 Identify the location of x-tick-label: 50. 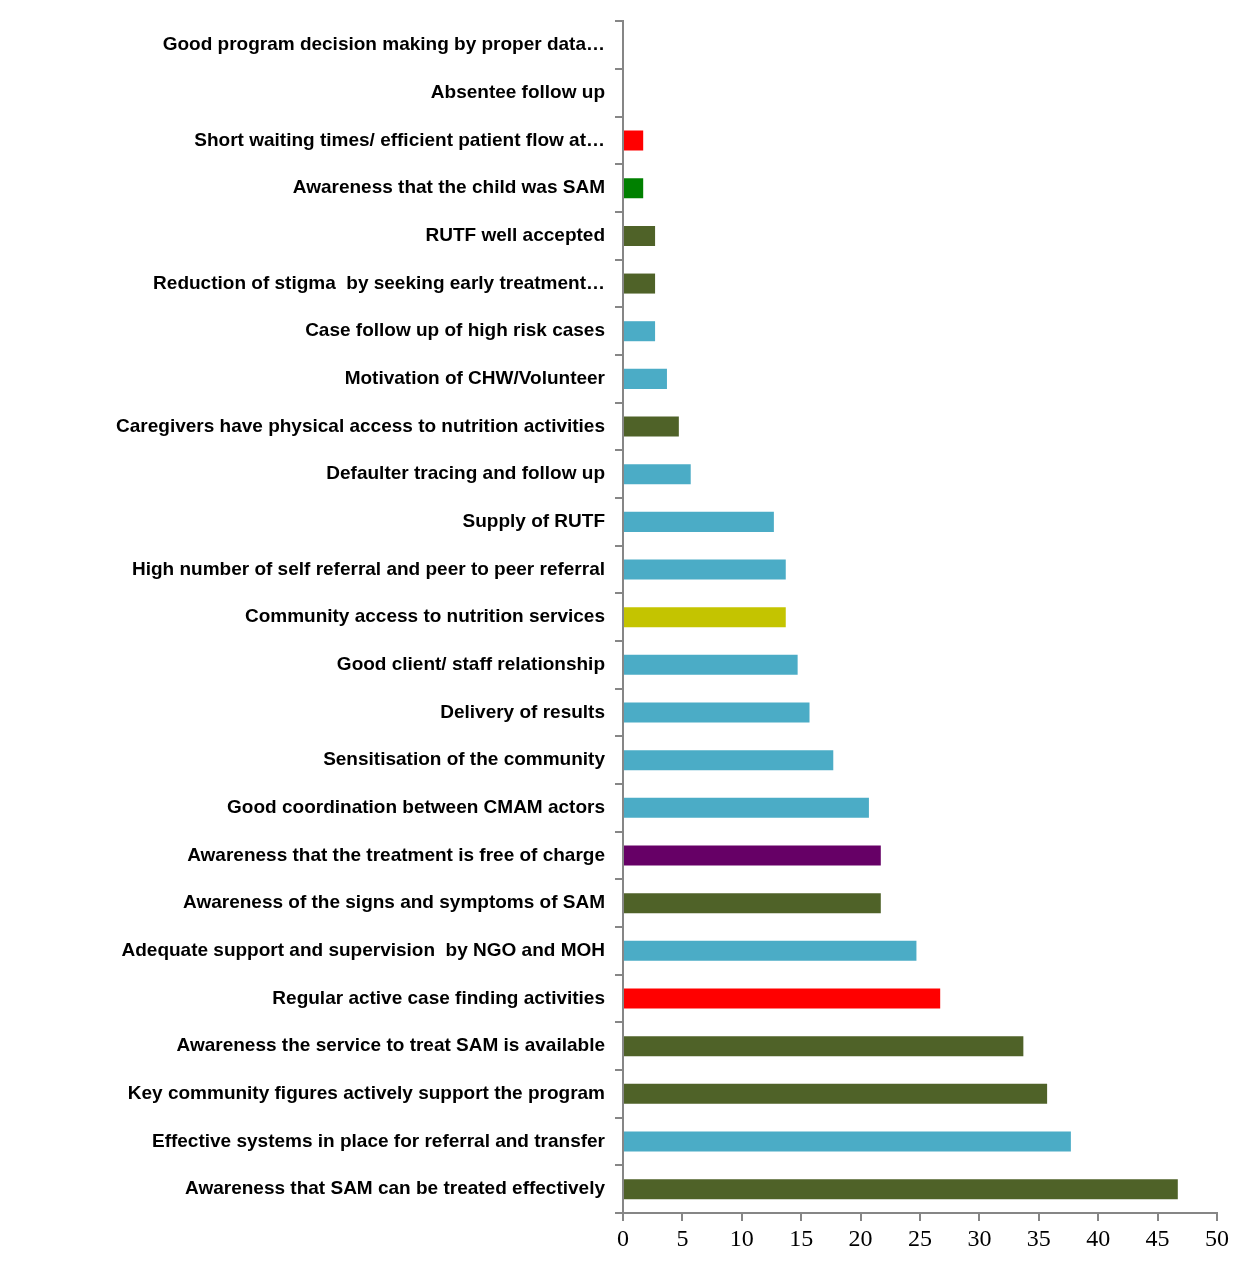
(1217, 1237).